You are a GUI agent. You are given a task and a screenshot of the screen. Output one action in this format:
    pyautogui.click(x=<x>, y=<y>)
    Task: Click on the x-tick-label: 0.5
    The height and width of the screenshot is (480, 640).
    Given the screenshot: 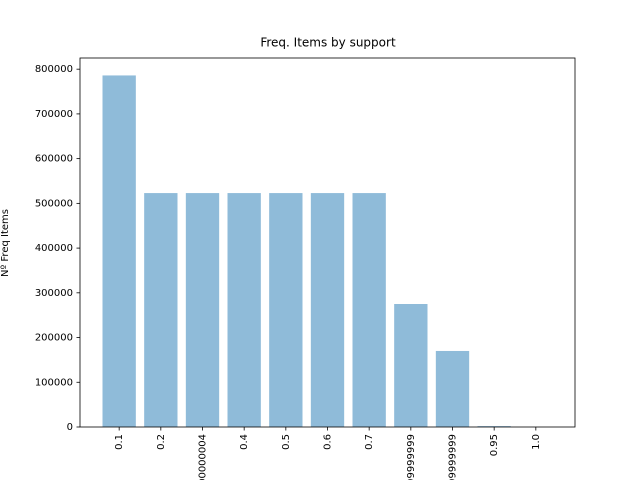 What is the action you would take?
    pyautogui.click(x=286, y=442)
    